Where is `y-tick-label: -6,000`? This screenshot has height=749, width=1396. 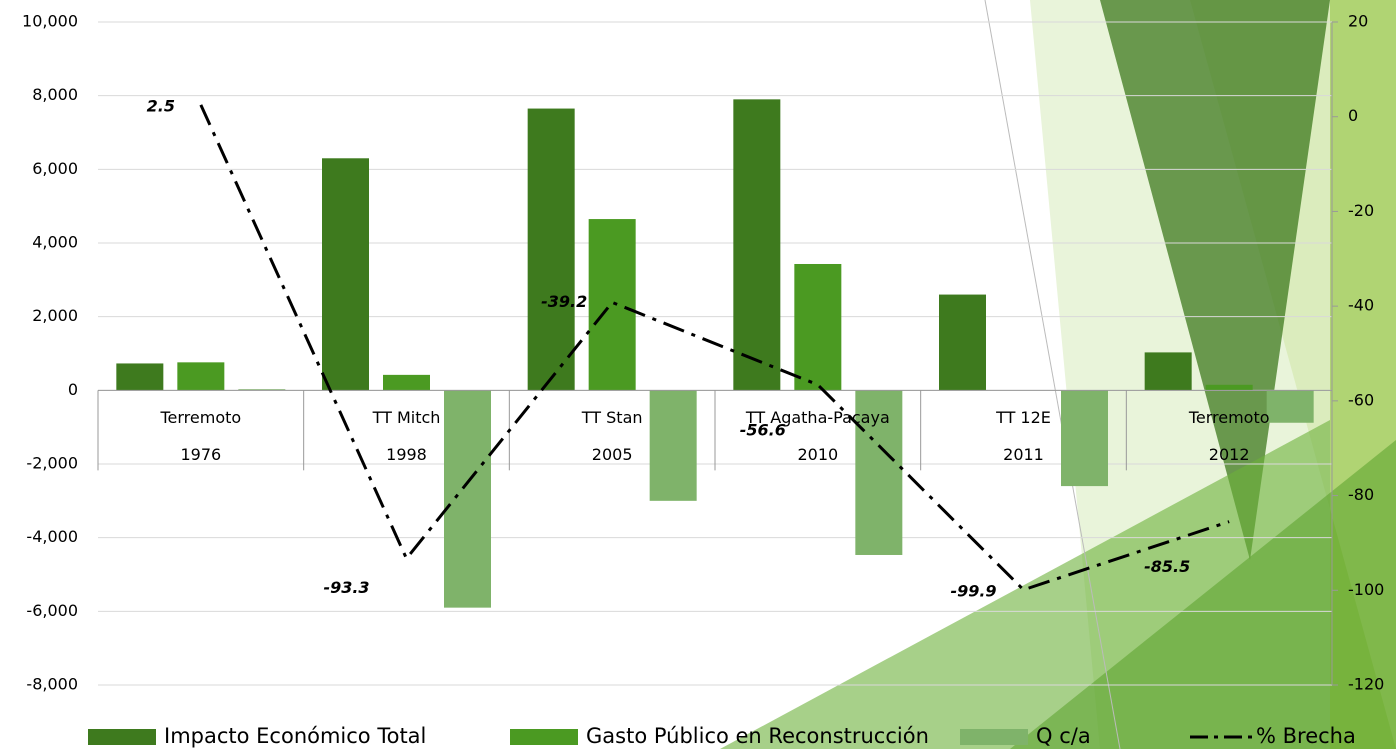
y-tick-label: -6,000 is located at coordinates (52, 610).